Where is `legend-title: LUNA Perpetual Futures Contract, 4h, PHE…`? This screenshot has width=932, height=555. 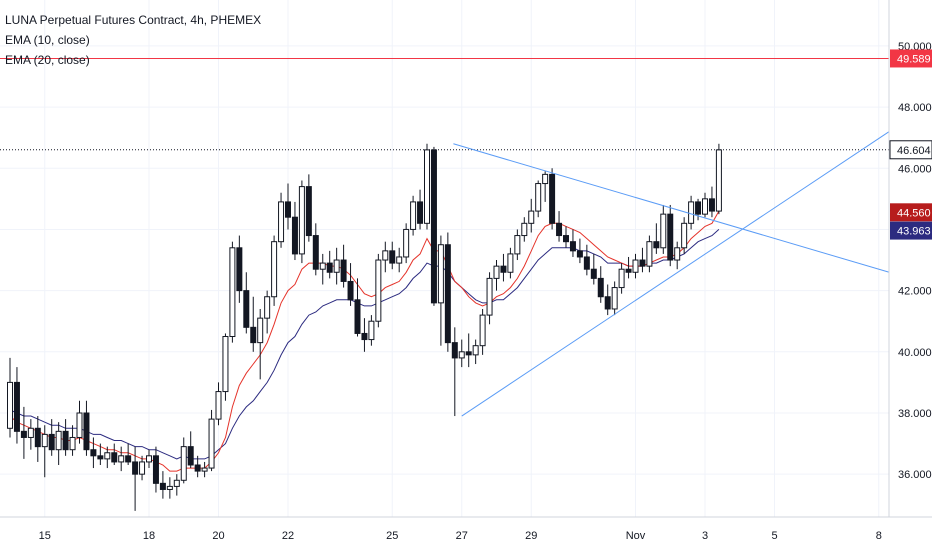 legend-title: LUNA Perpetual Futures Contract, 4h, PHE… is located at coordinates (133, 20).